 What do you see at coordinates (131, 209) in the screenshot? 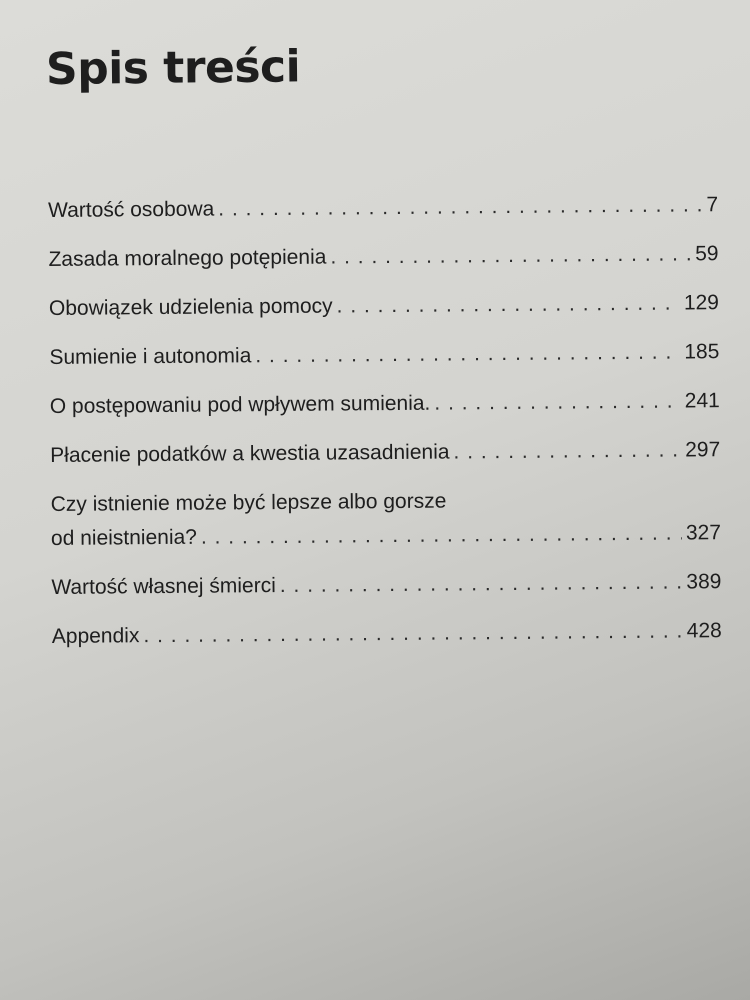
I see `entry-title: Wartość osobowa` at bounding box center [131, 209].